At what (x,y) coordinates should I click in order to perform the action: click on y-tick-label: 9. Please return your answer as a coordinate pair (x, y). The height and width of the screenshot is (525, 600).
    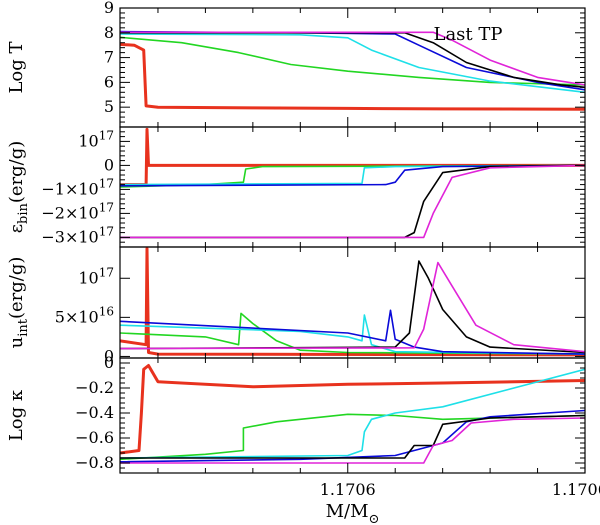
    Looking at the image, I should click on (109, 8).